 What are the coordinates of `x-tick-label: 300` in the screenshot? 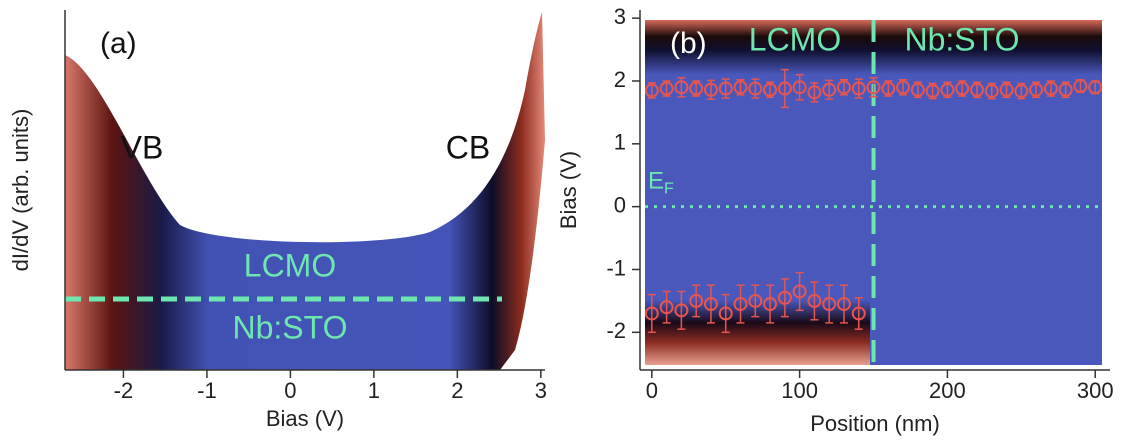 It's located at (1095, 390).